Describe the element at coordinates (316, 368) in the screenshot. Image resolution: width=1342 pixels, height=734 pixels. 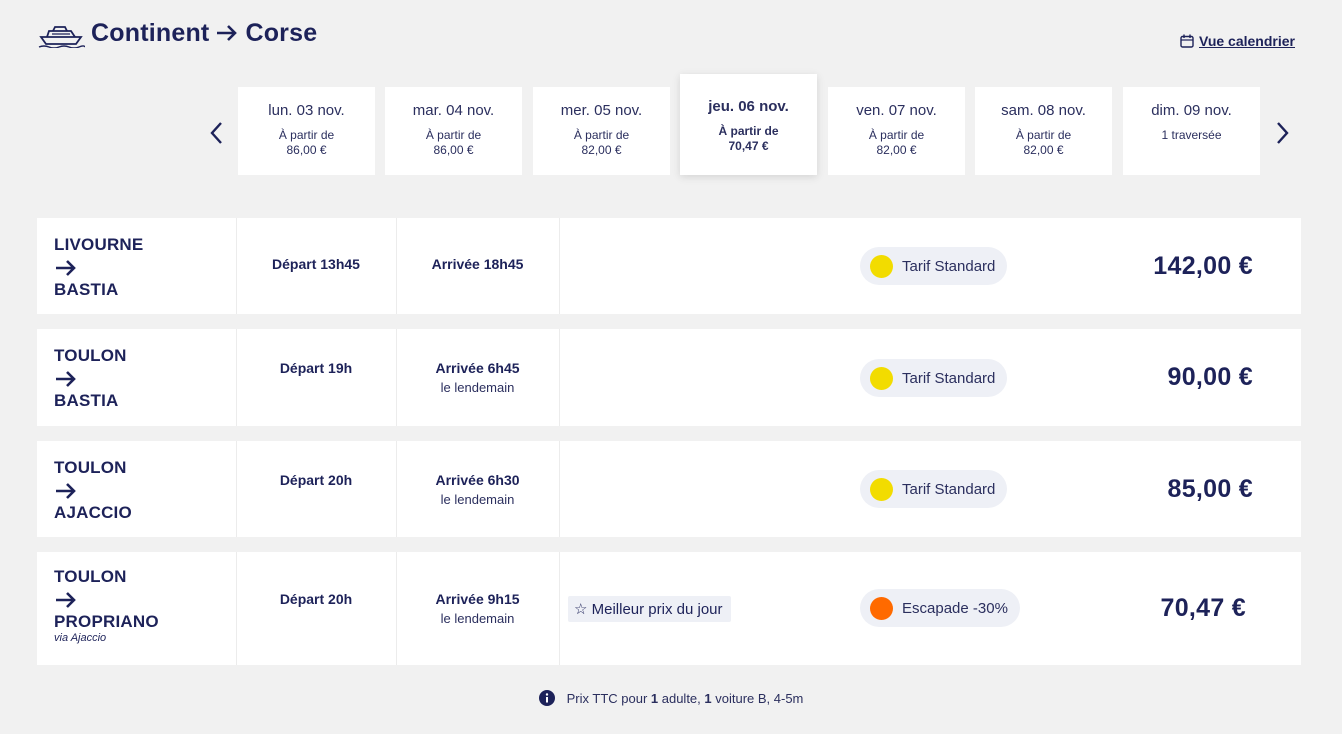
I see `departure-time: Départ 19h` at that location.